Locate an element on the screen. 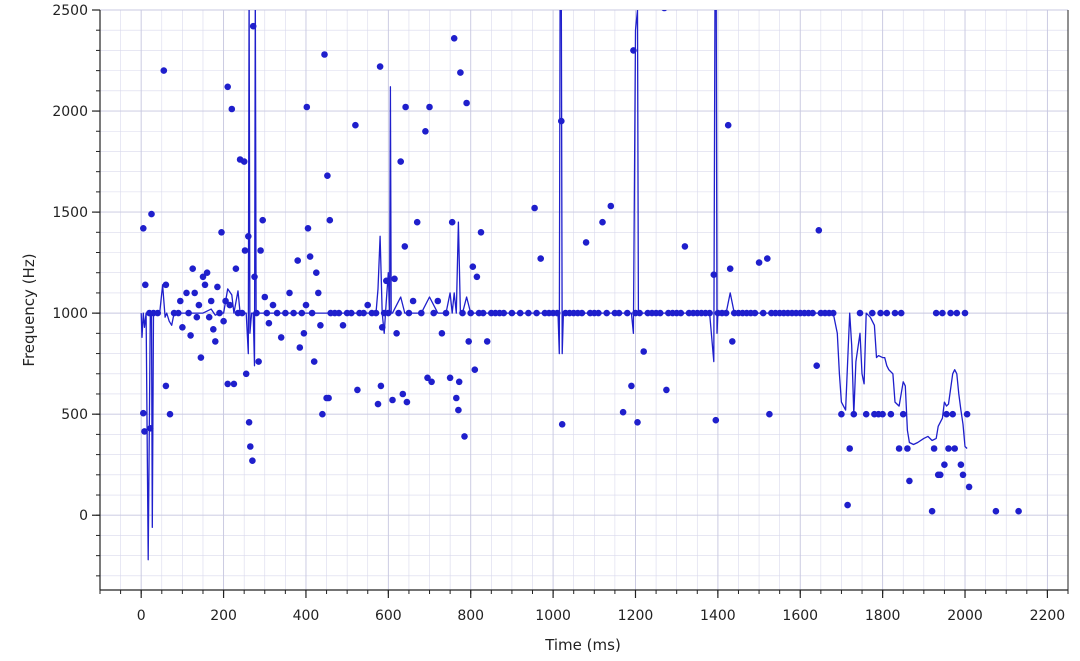 This screenshot has height=661, width=1080. x-tick-label: 400 is located at coordinates (306, 616).